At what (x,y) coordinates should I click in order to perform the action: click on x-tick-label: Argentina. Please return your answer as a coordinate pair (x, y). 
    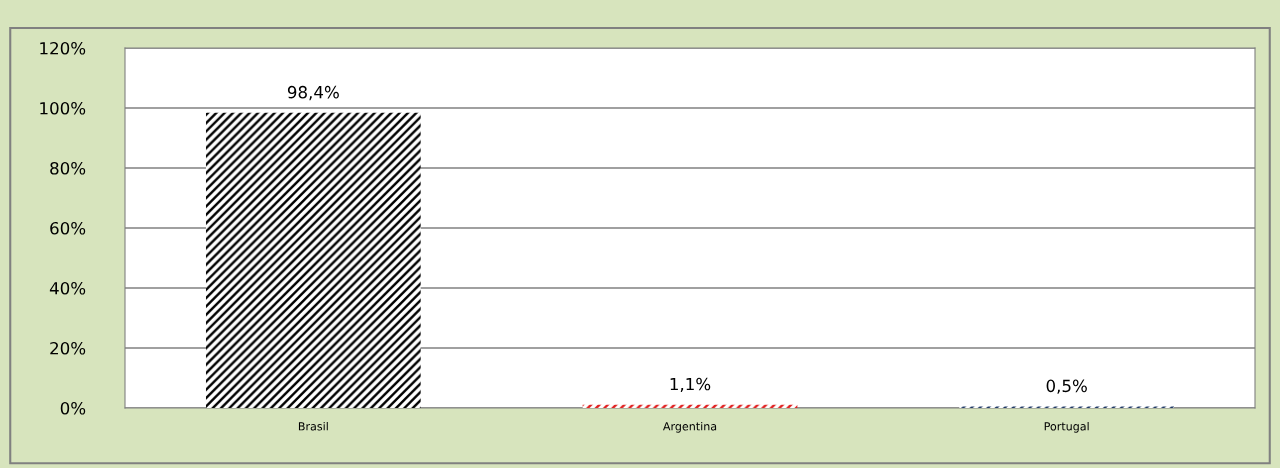
    Looking at the image, I should click on (689, 427).